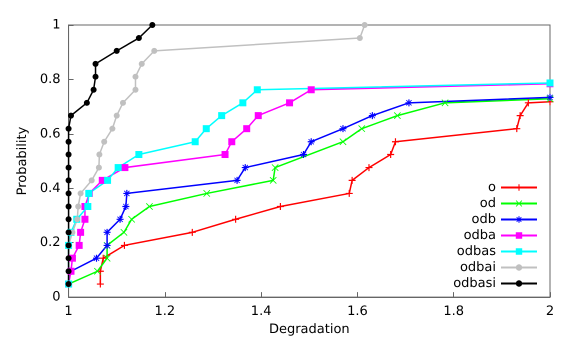 The width and height of the screenshot is (581, 349). I want to click on legend-label: odba, so click(480, 235).